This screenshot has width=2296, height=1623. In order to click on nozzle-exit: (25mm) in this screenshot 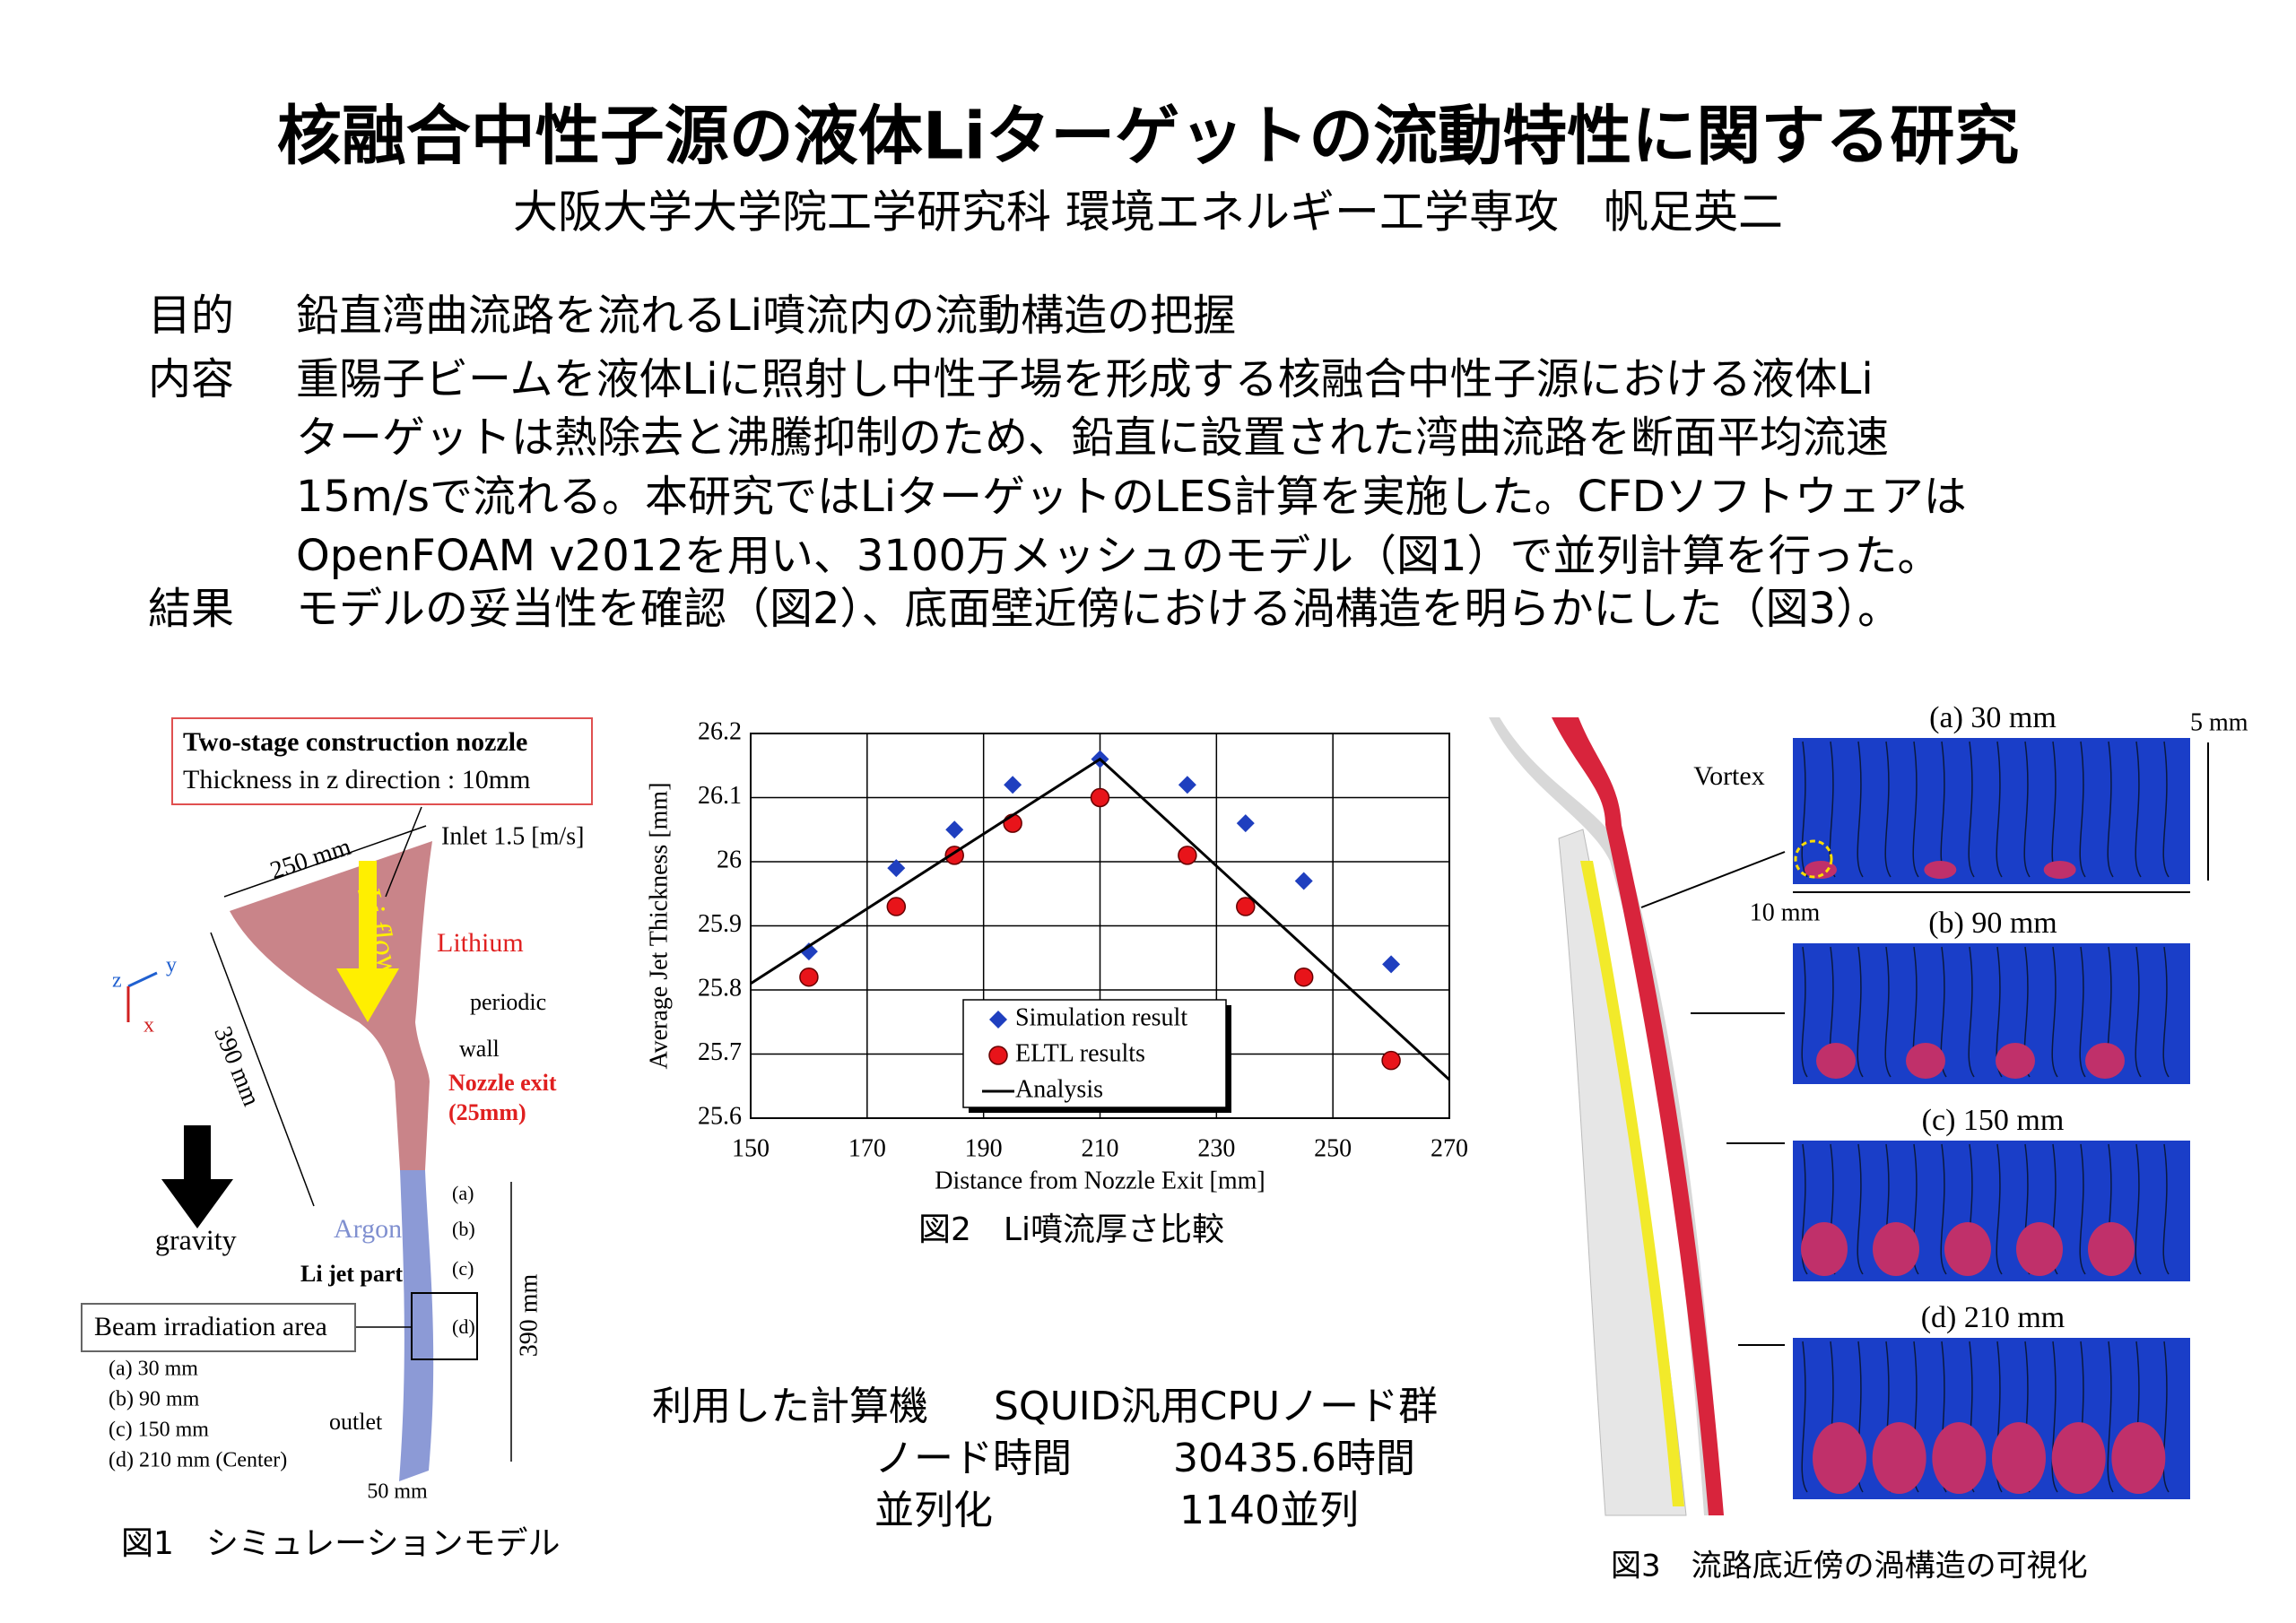, I will do `click(487, 1112)`.